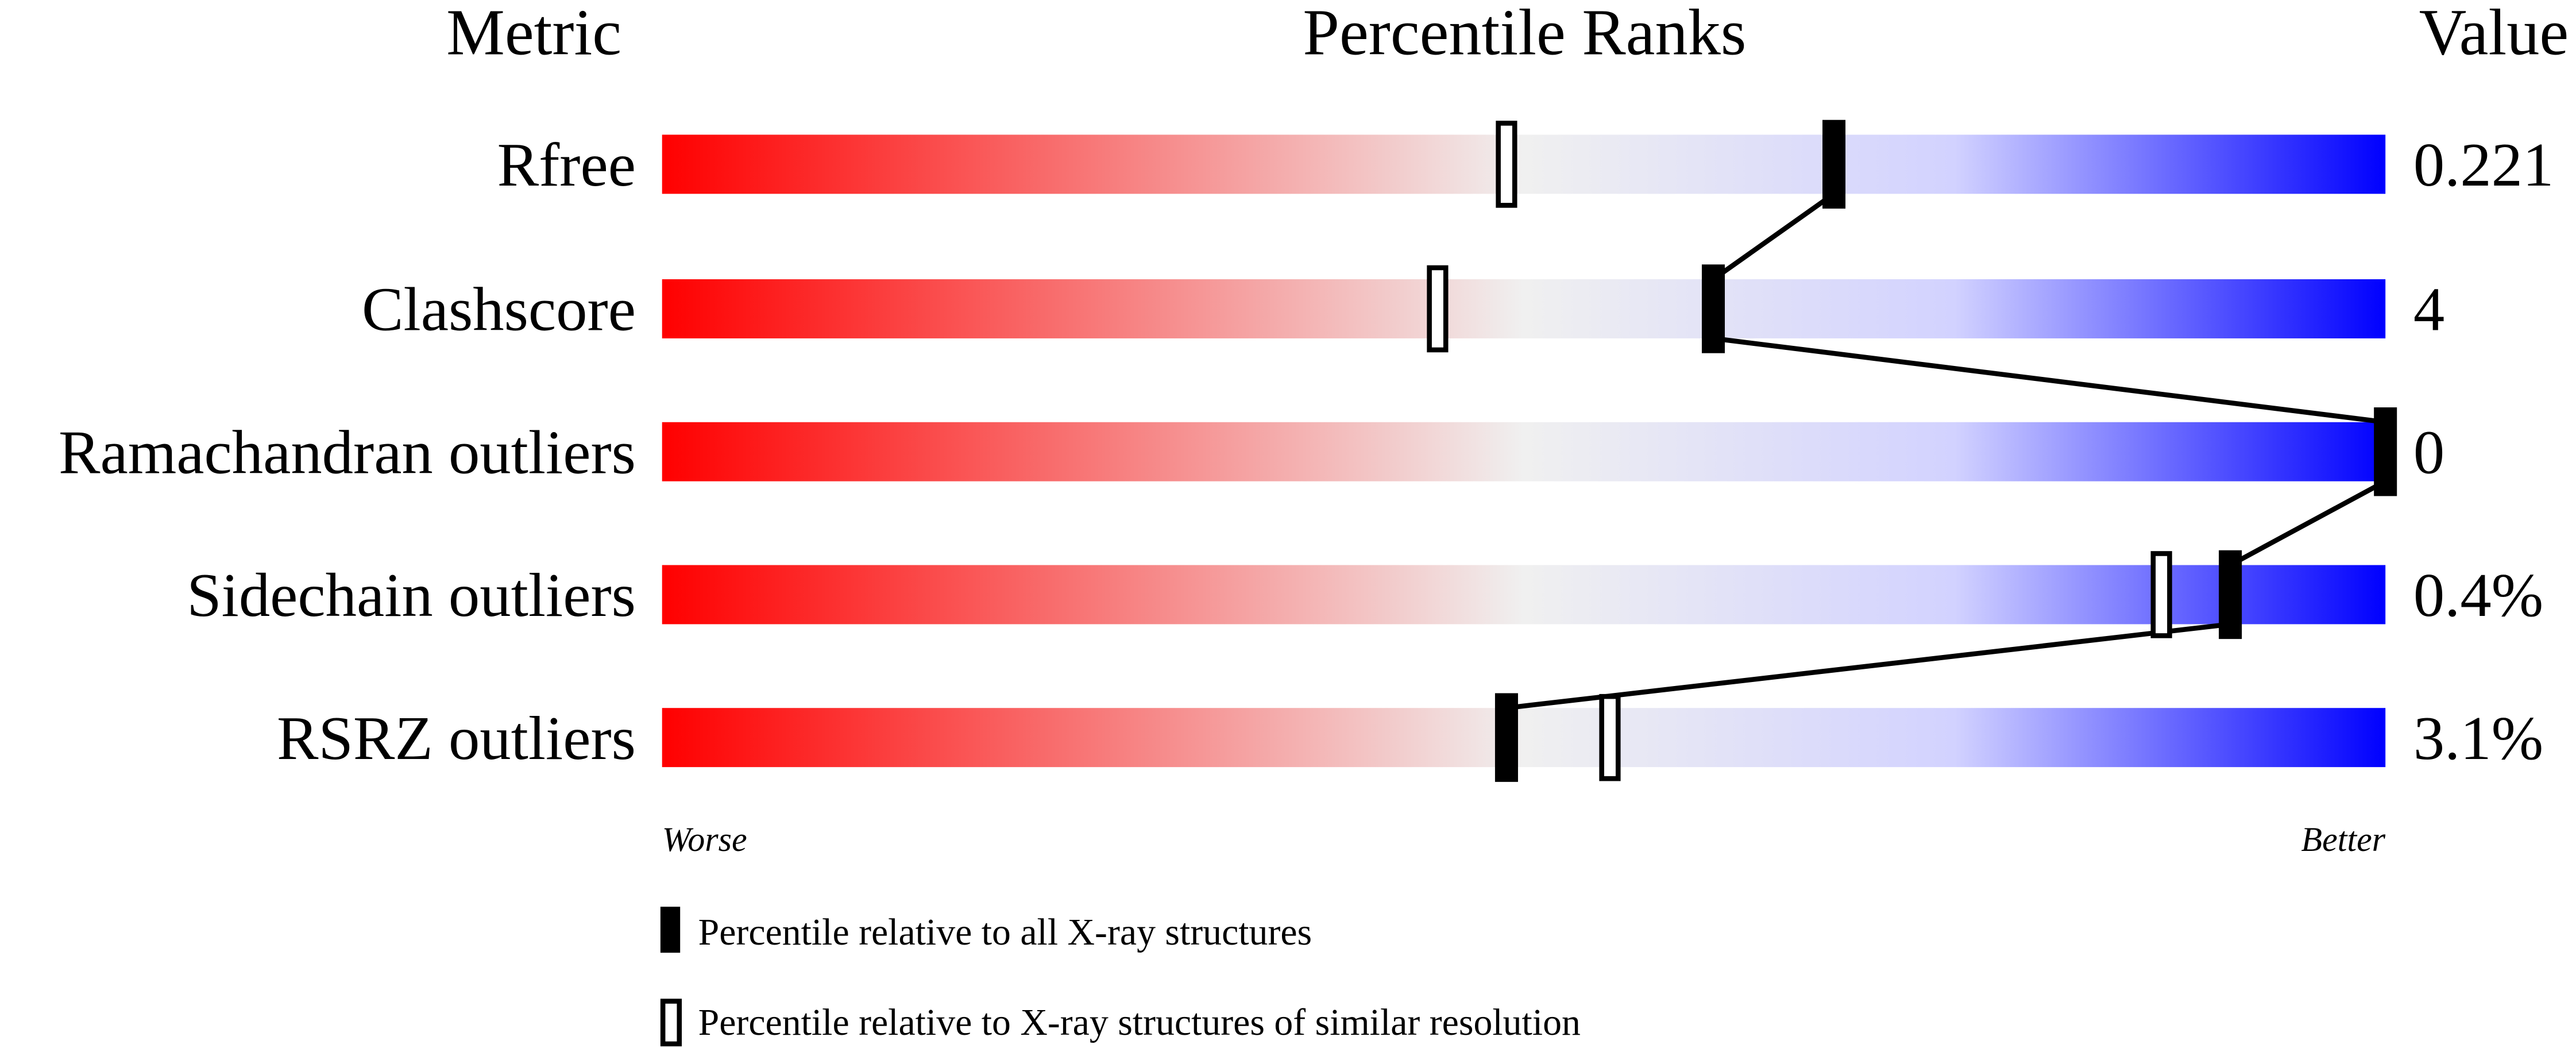 Image resolution: width=2576 pixels, height=1048 pixels. I want to click on metric-label: Sidechain outliers, so click(411, 595).